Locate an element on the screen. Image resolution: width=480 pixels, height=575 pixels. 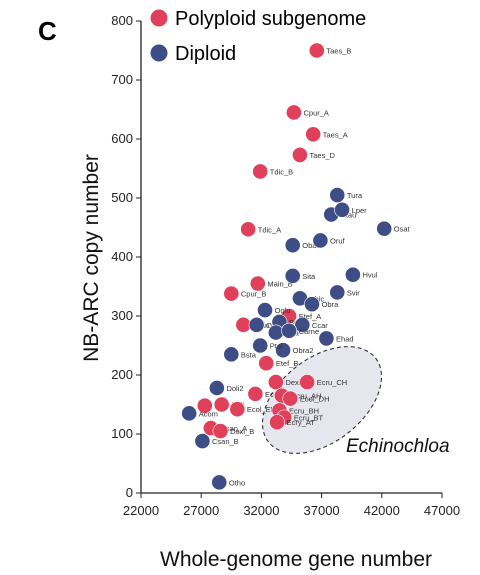
point-label: Svir is located at coordinates (353, 292).